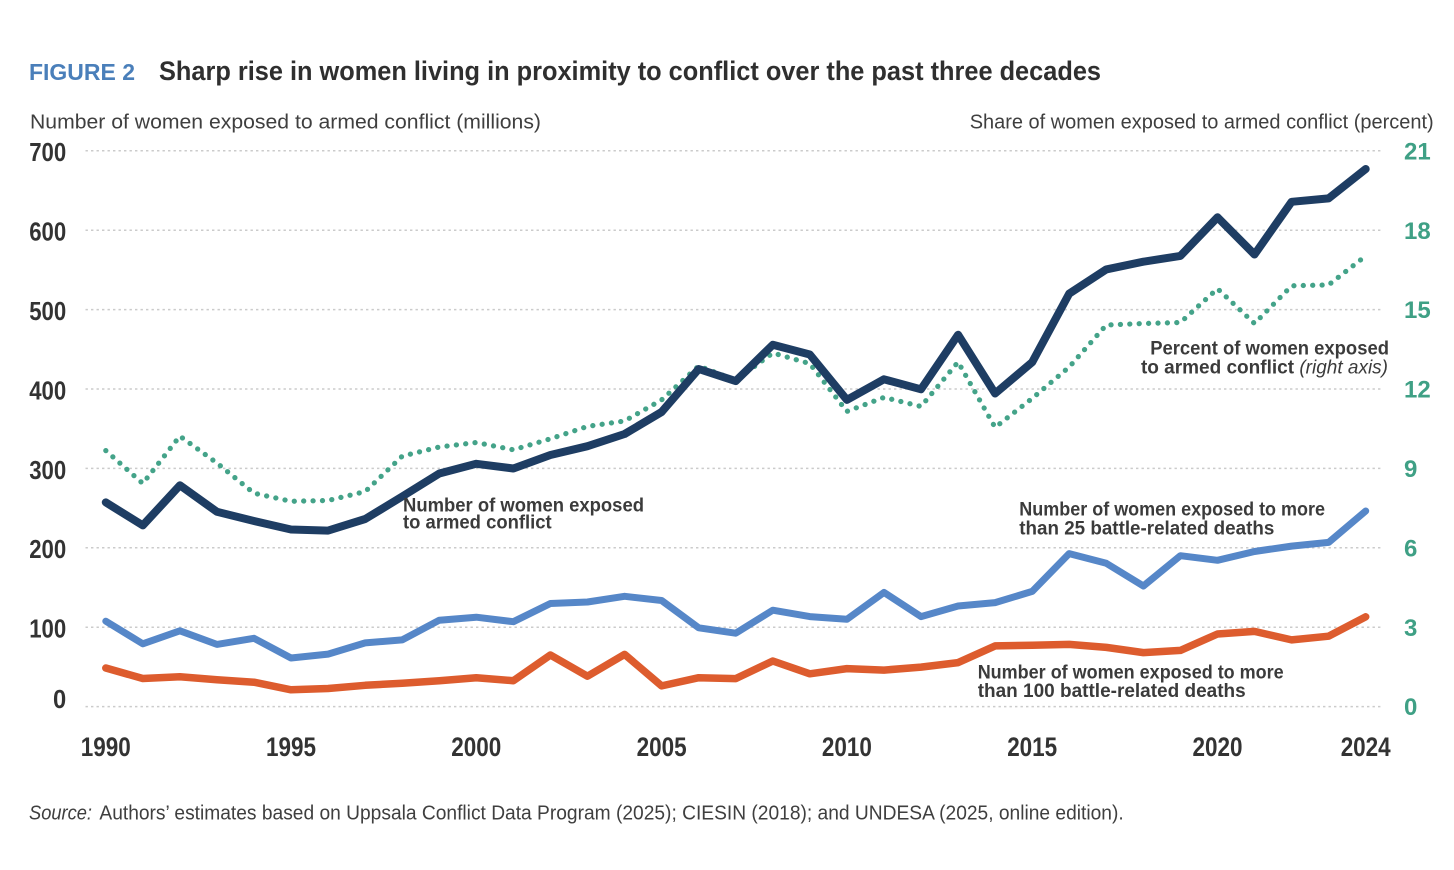 Image resolution: width=1454 pixels, height=870 pixels. Describe the element at coordinates (47, 629) in the screenshot. I see `svg-text: 100` at that location.